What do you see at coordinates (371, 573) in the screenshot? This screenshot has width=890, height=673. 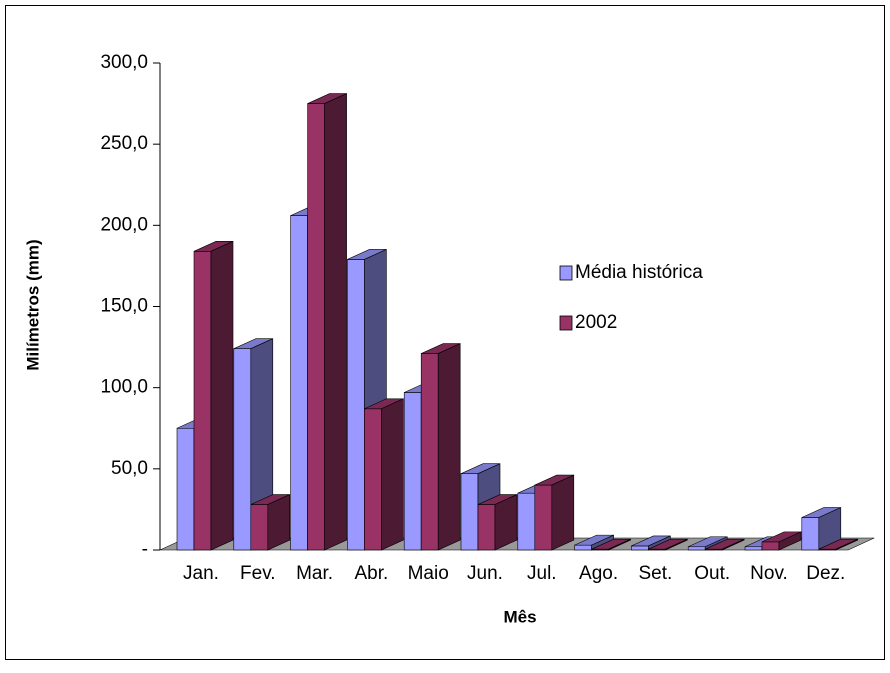 I see `x-tick-label: Abr.` at bounding box center [371, 573].